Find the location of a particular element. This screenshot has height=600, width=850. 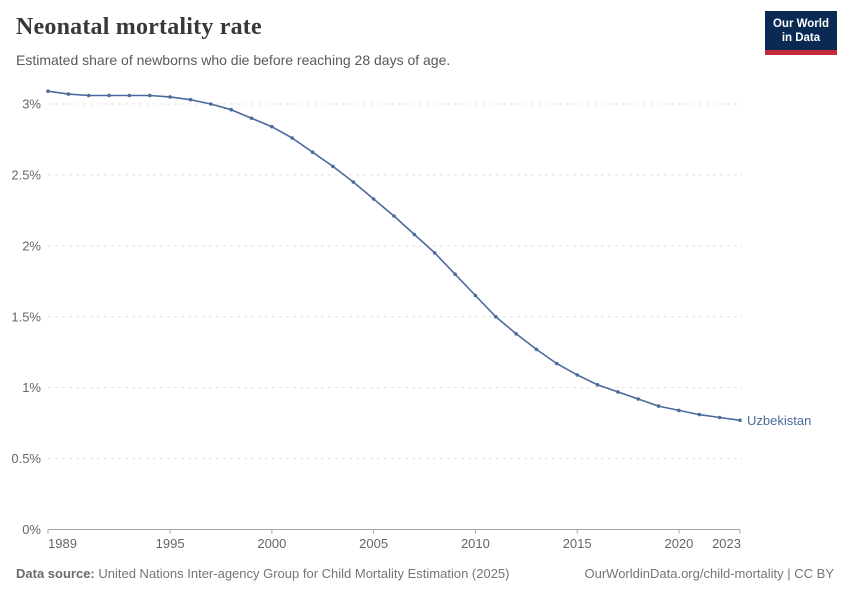

x-axis-tick-label: 2000 is located at coordinates (271, 543).